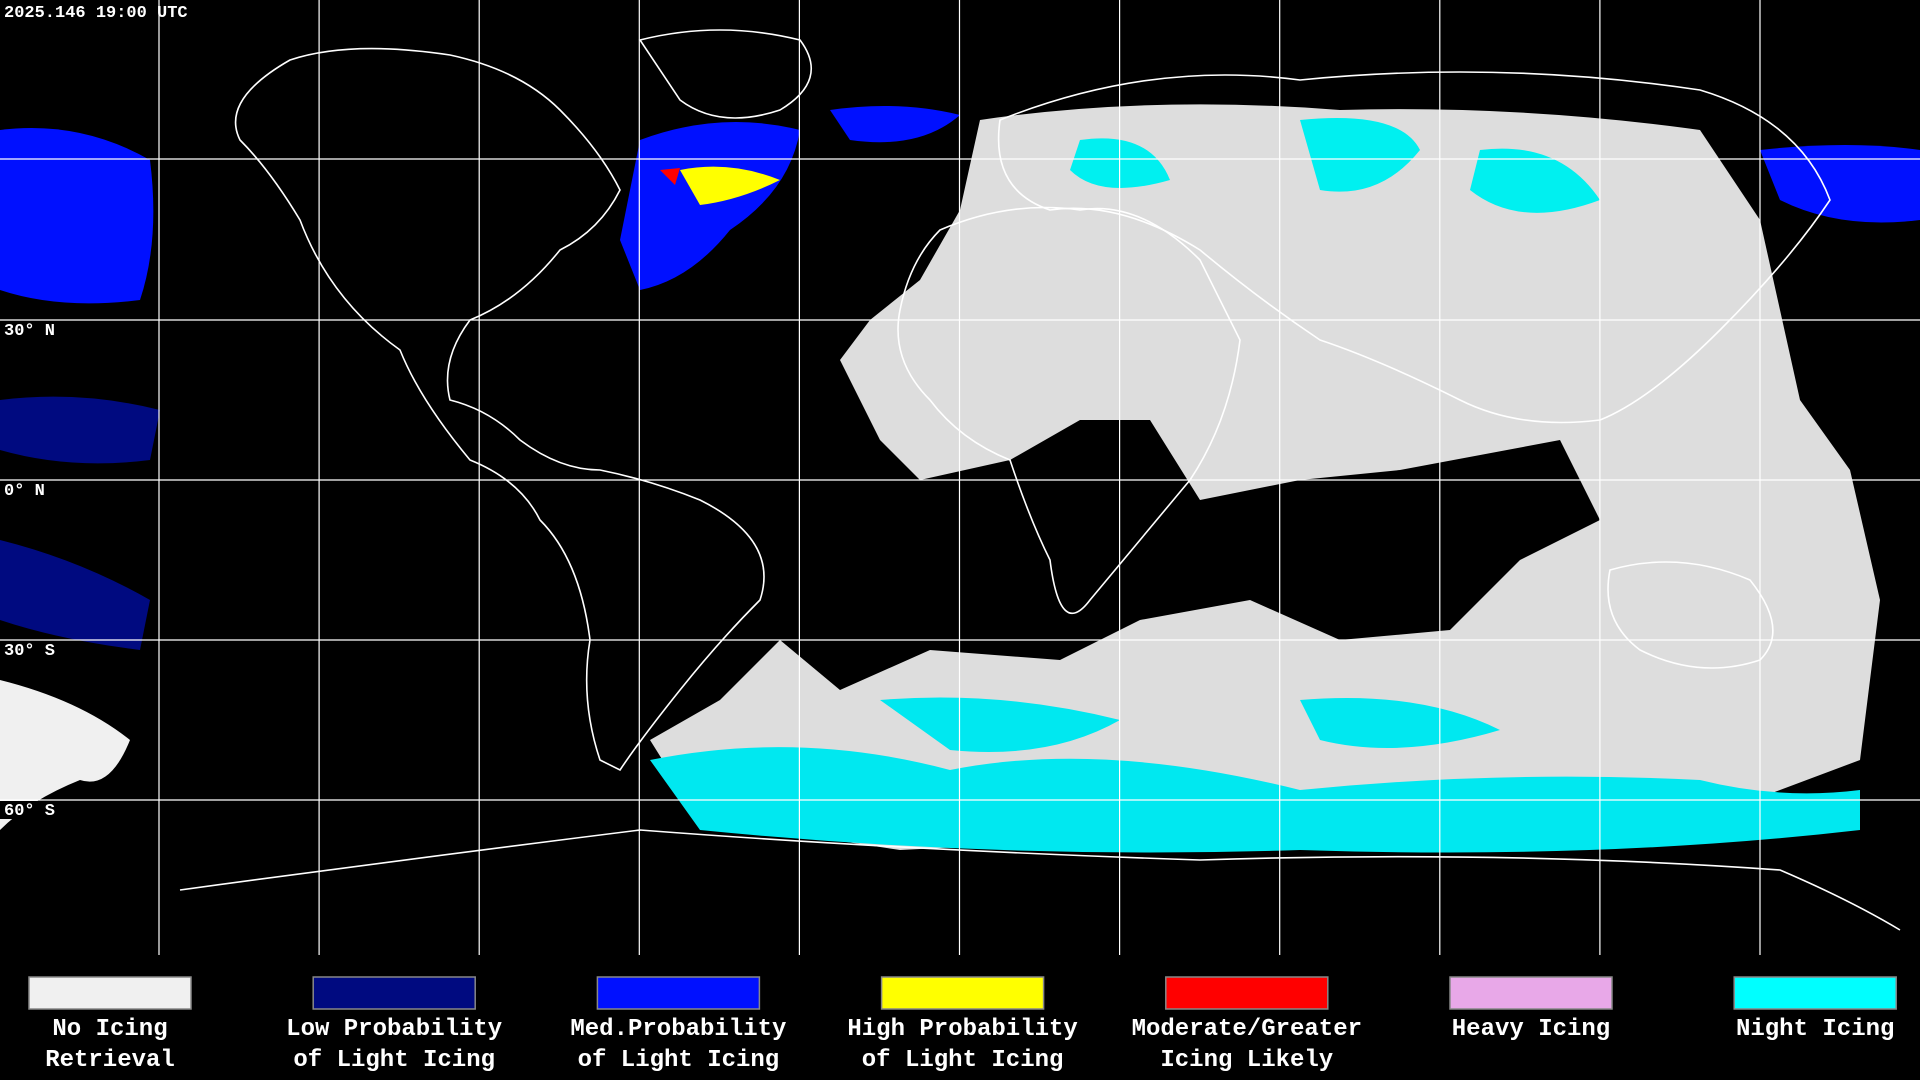  Describe the element at coordinates (65, 755) in the screenshot. I see `no-icing-area` at that location.